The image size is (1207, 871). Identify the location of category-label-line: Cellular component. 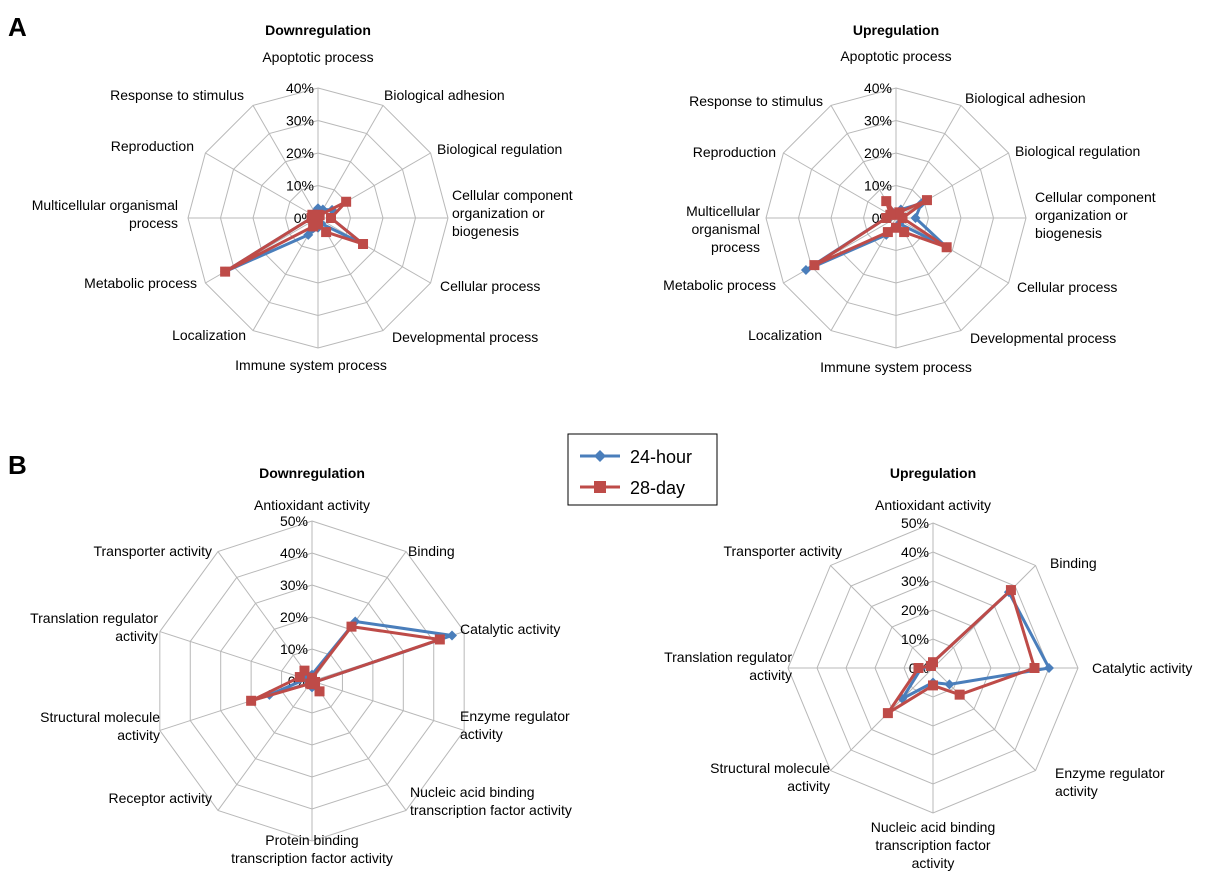
(1095, 197).